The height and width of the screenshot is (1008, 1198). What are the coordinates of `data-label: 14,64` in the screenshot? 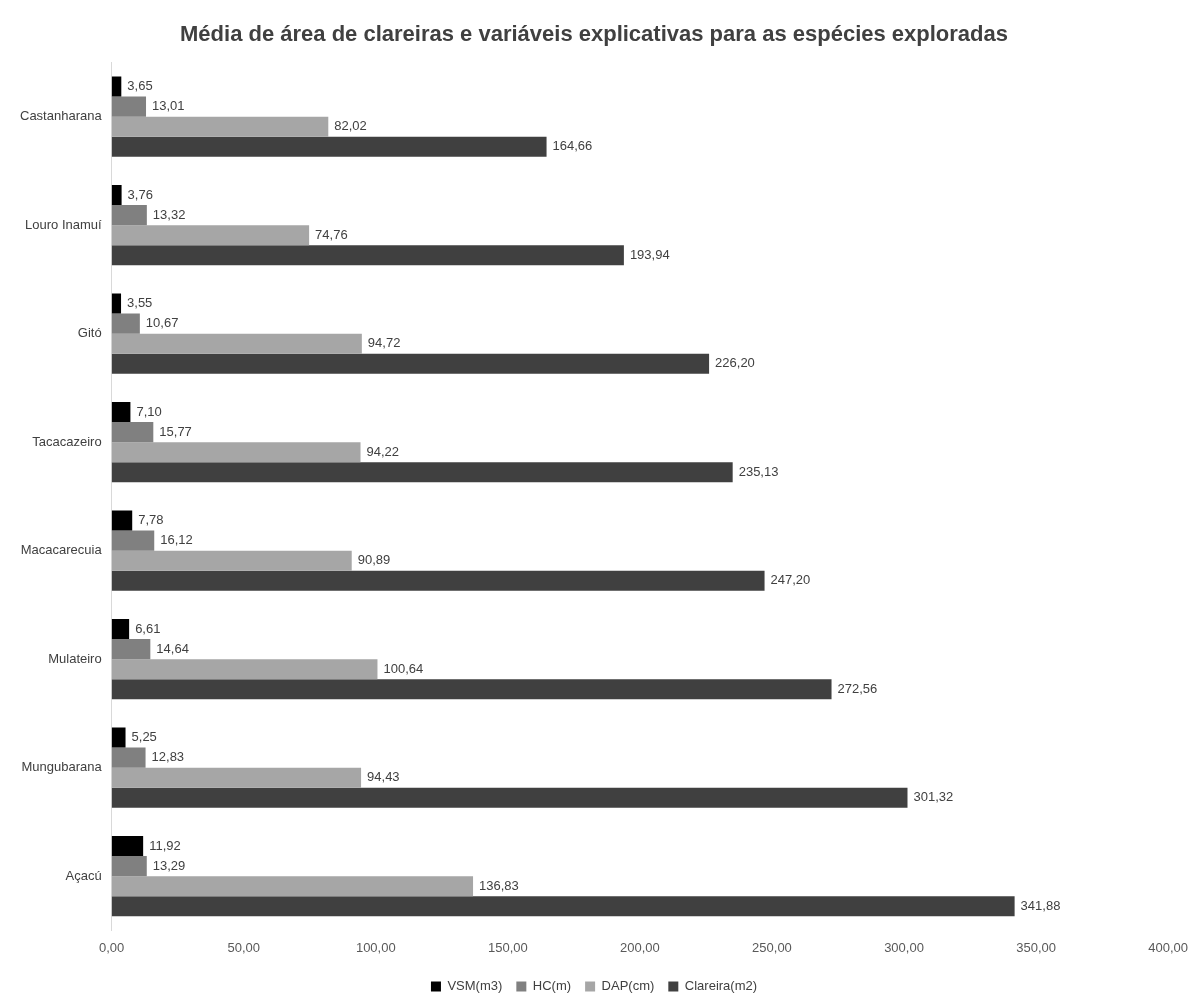 It's located at (172, 648).